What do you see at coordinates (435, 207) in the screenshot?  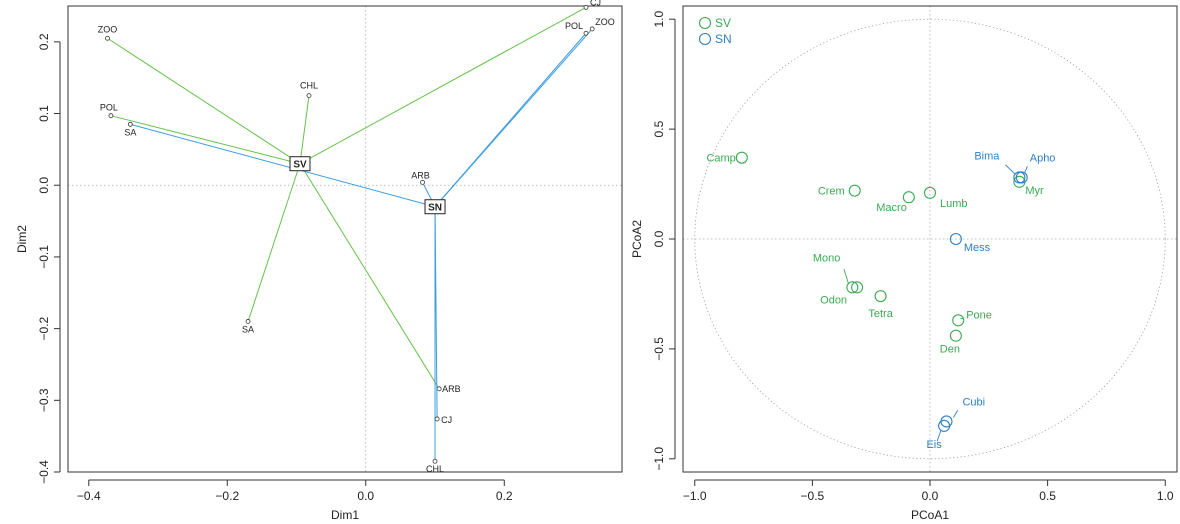 I see `centroid-sn: SN` at bounding box center [435, 207].